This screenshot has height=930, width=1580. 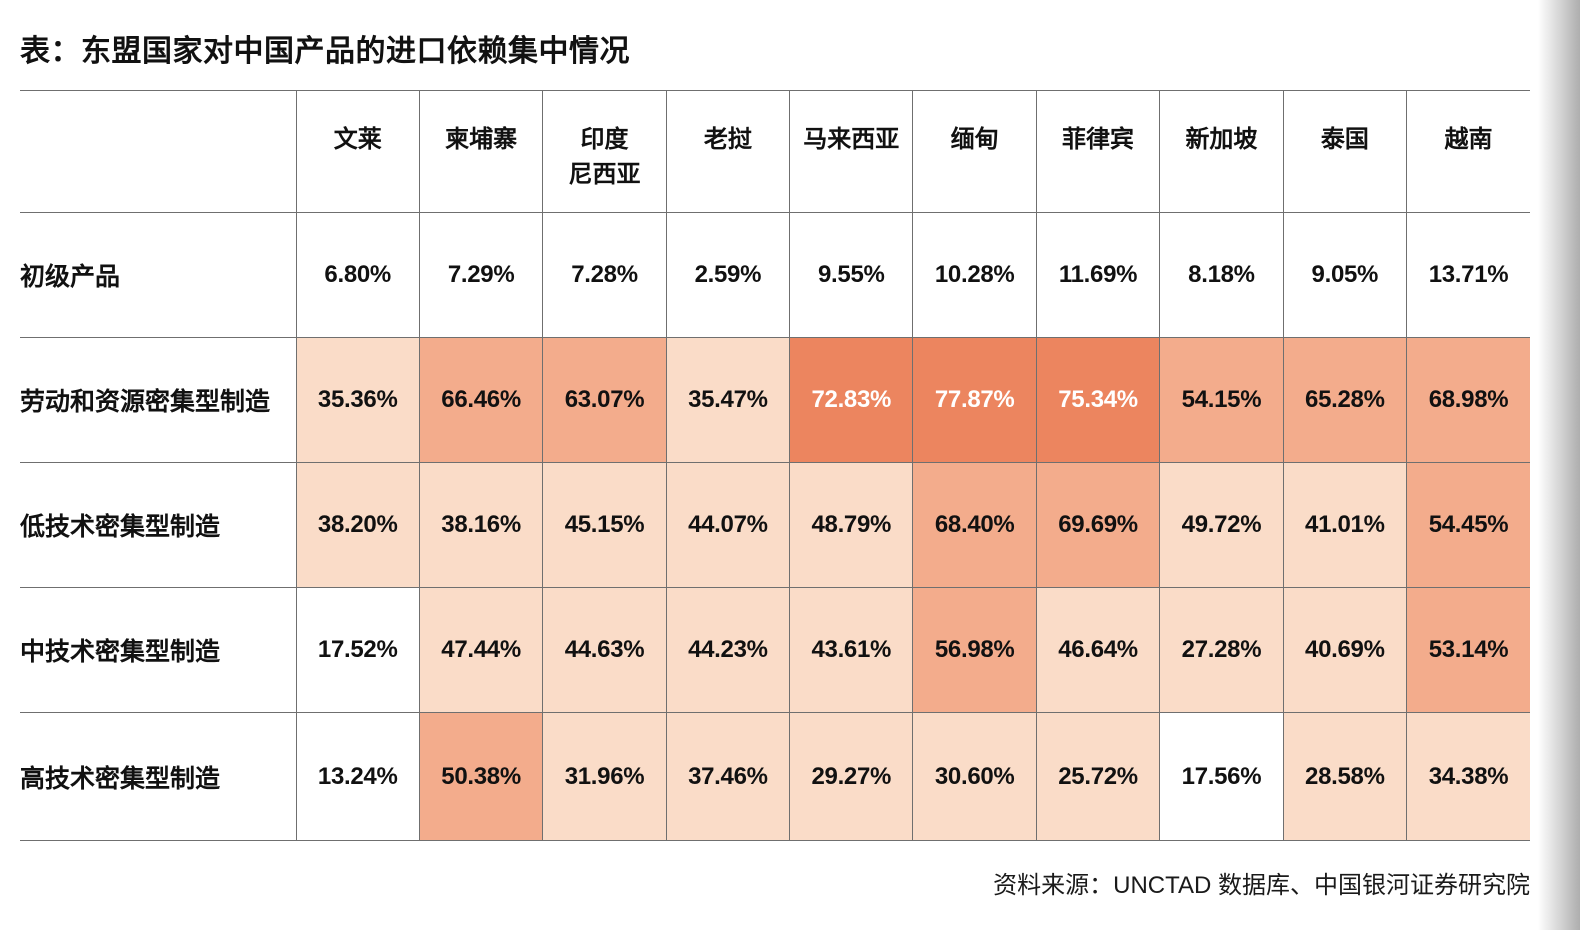 I want to click on table-cell: 11.69%, so click(x=1098, y=275).